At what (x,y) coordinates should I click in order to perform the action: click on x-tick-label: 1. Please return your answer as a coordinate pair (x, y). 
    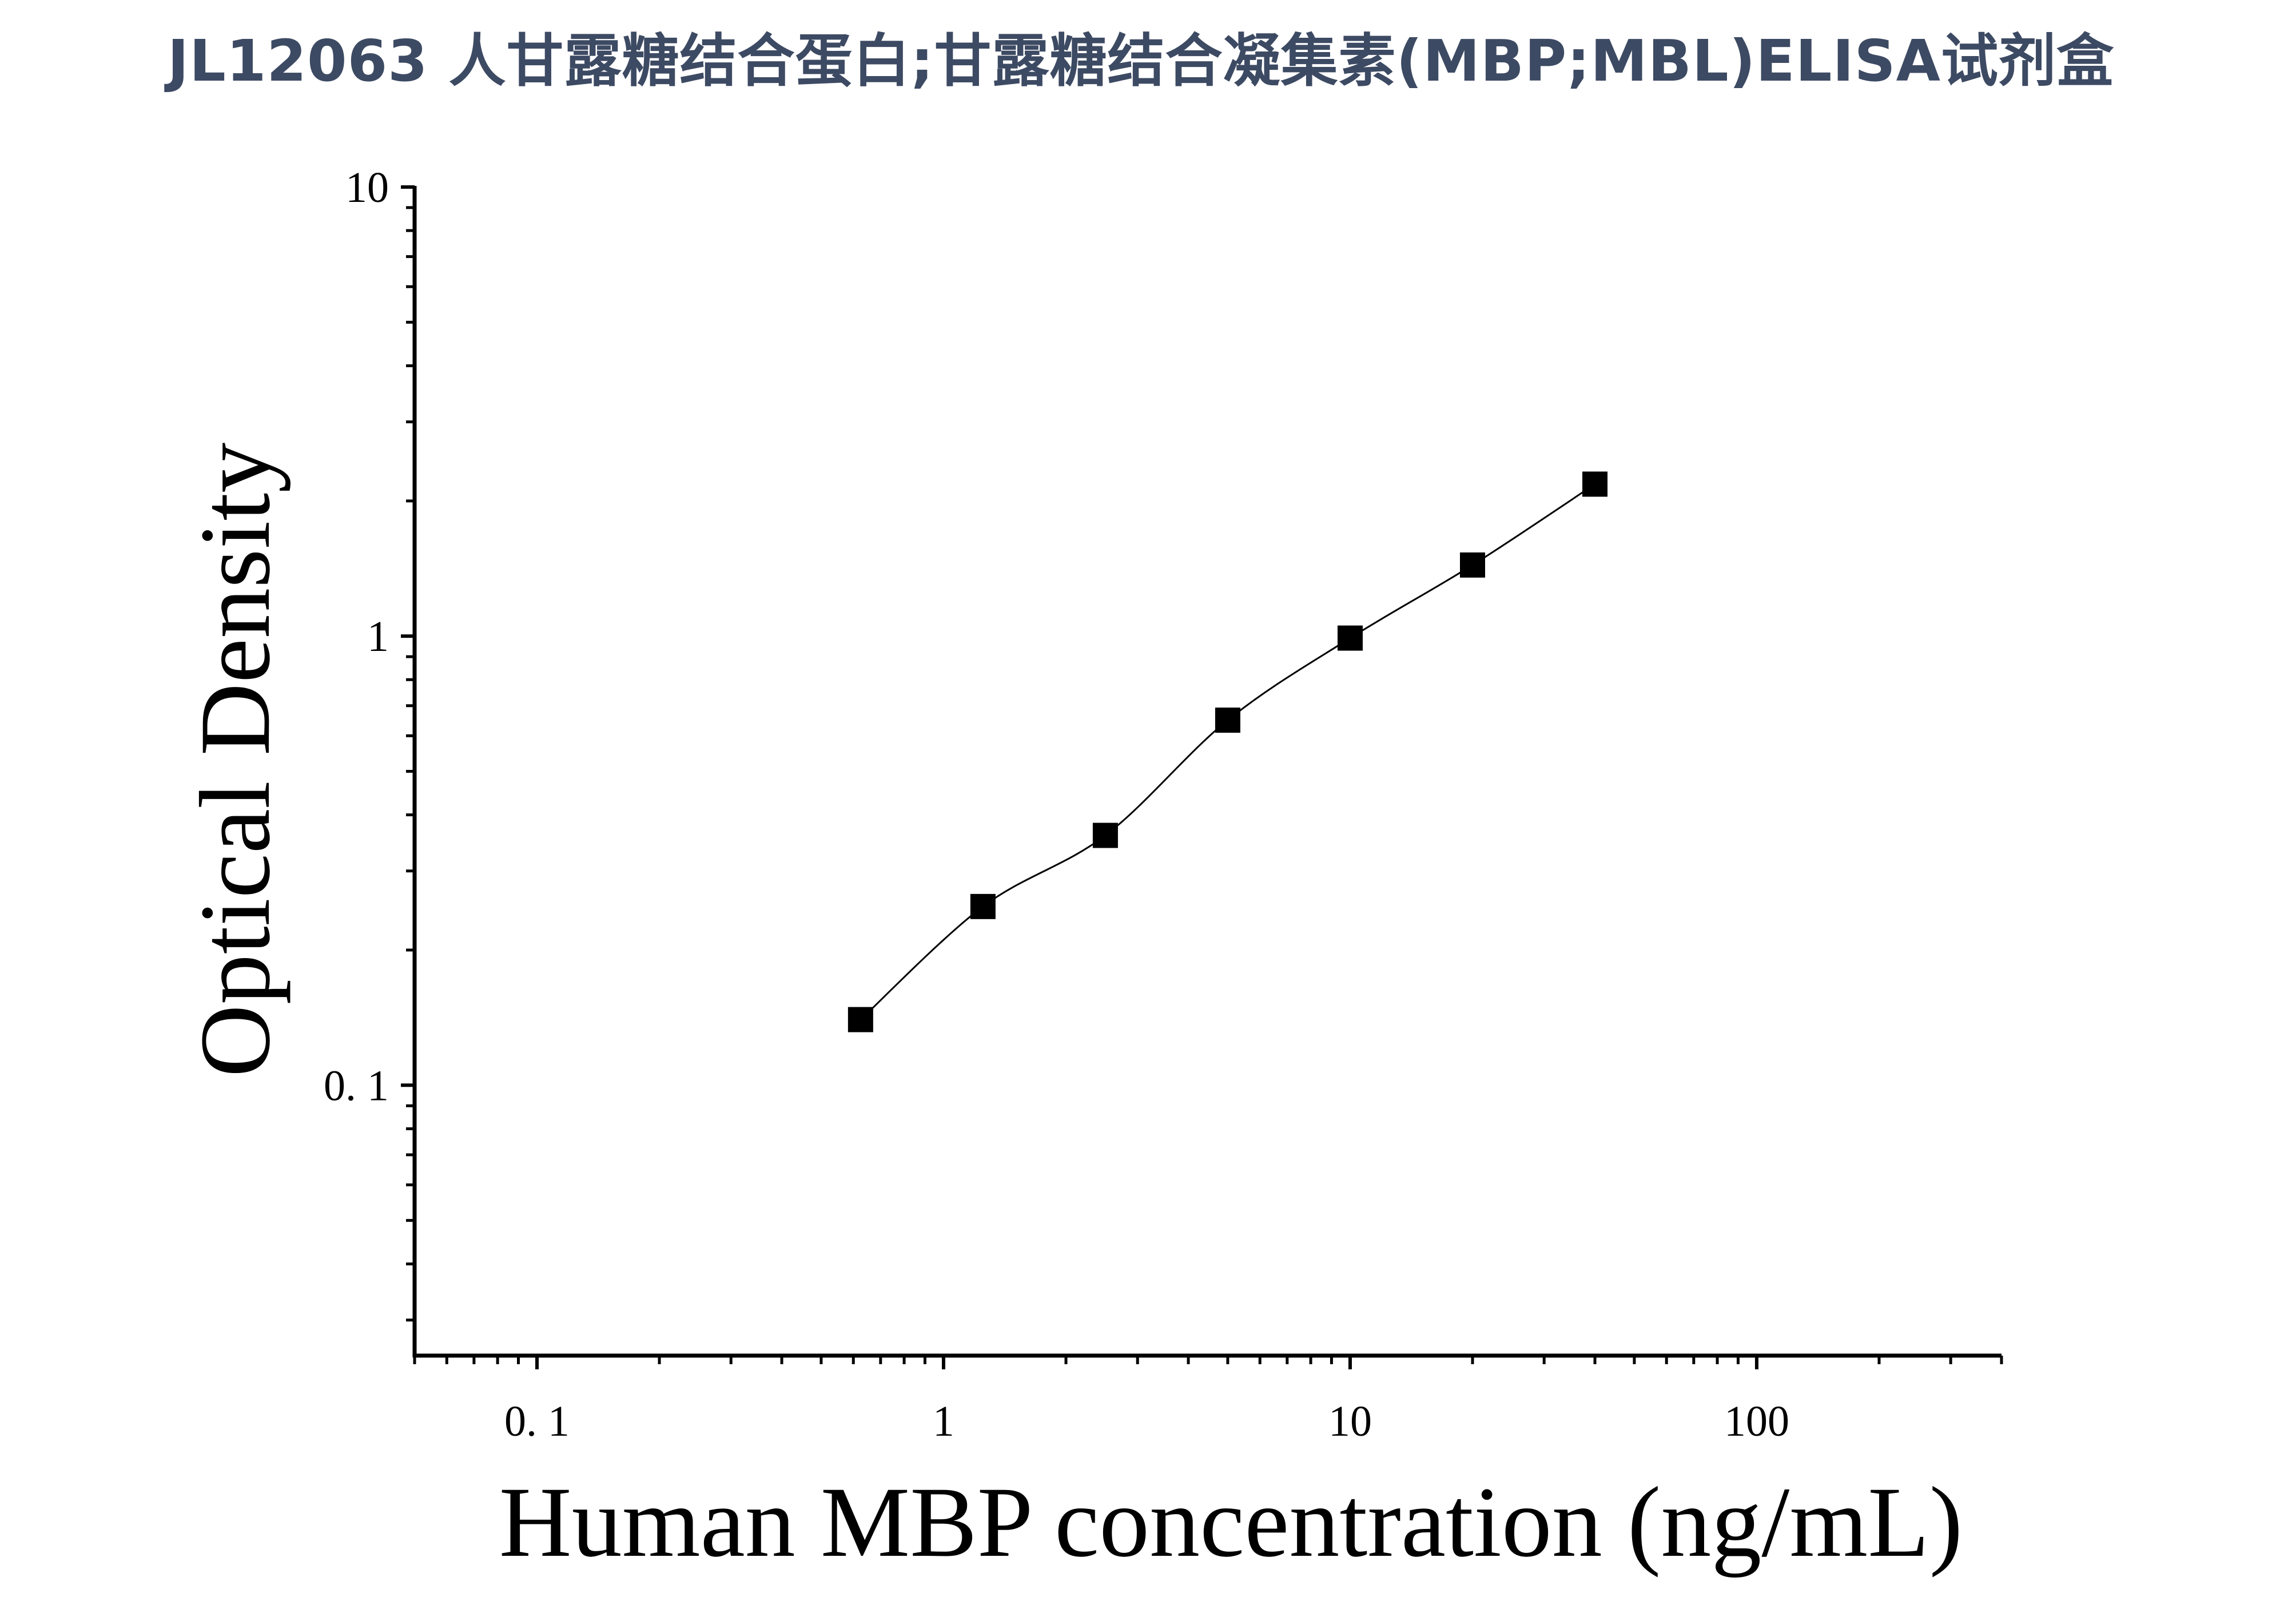
    Looking at the image, I should click on (943, 1421).